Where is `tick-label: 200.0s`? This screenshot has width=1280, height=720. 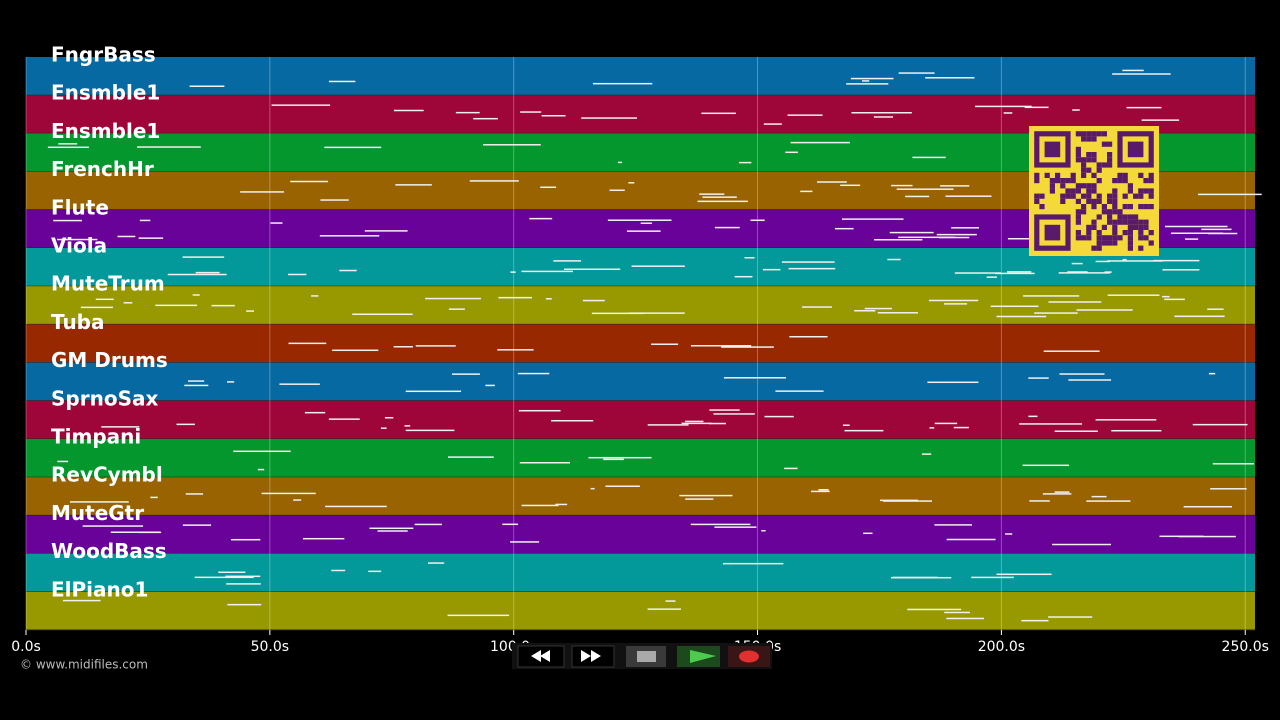 tick-label: 200.0s is located at coordinates (1001, 647).